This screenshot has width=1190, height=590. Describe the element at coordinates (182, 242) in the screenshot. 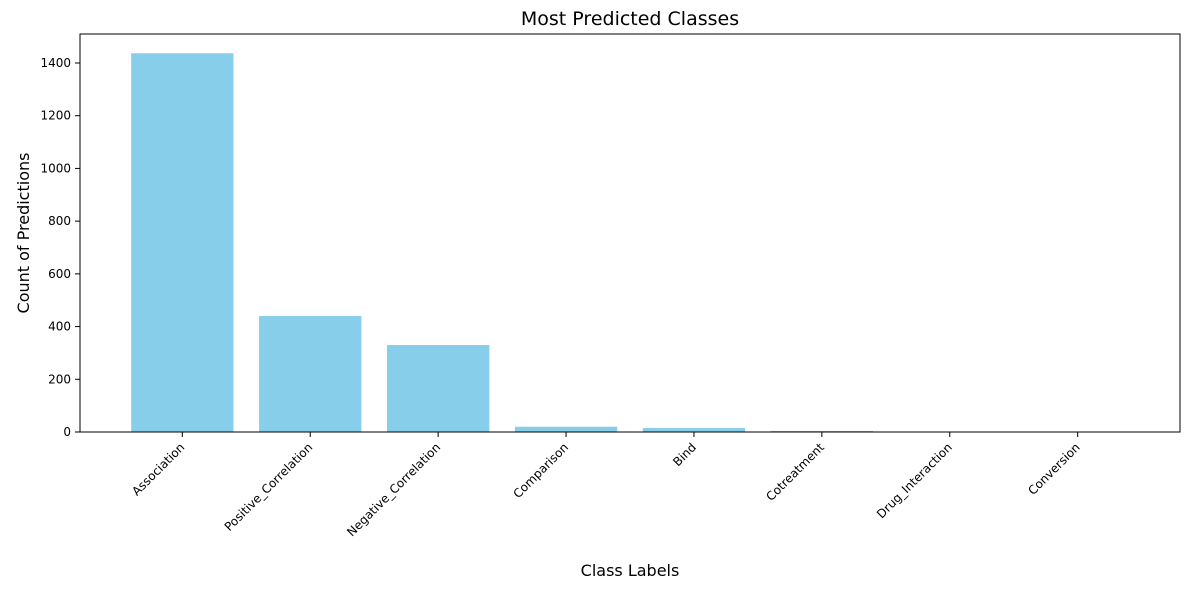

I see `bar-association` at that location.